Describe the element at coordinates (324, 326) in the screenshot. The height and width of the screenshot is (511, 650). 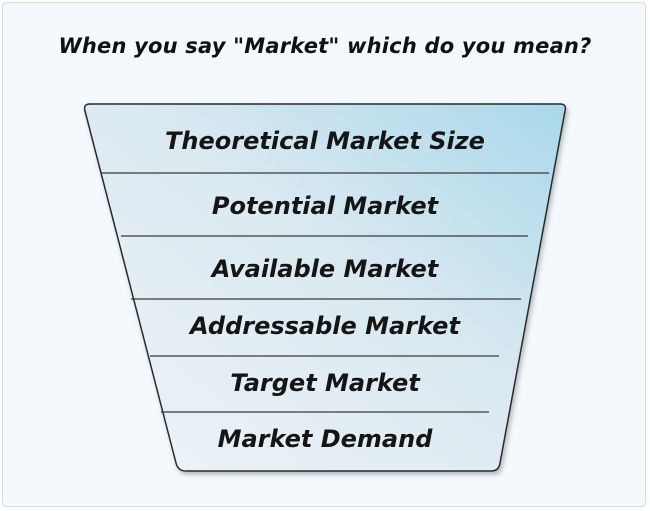
I see `funnel-level-addressable-market: Addressable Market` at that location.